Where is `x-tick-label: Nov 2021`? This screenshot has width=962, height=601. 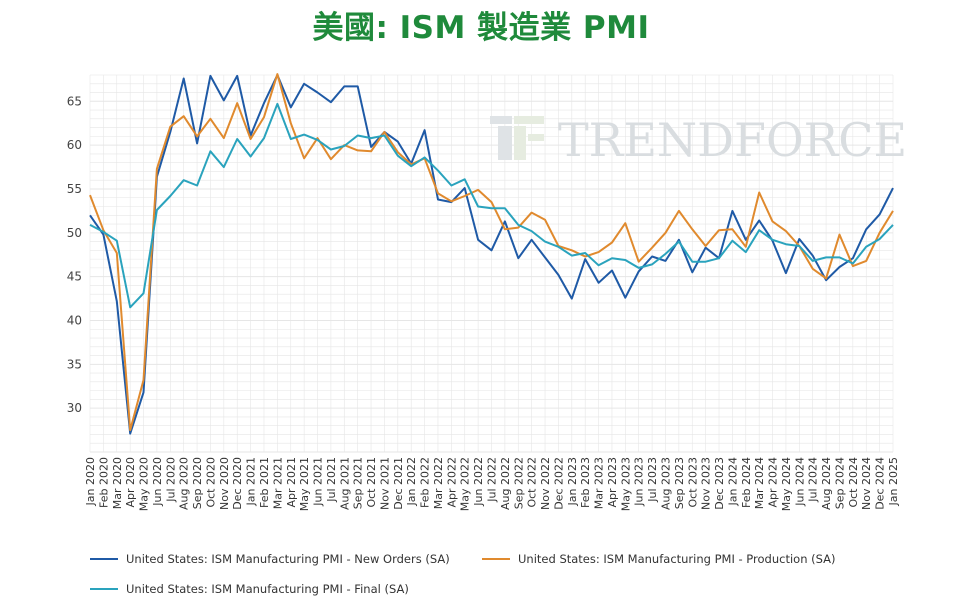
x-tick-label: Nov 2021 is located at coordinates (384, 483).